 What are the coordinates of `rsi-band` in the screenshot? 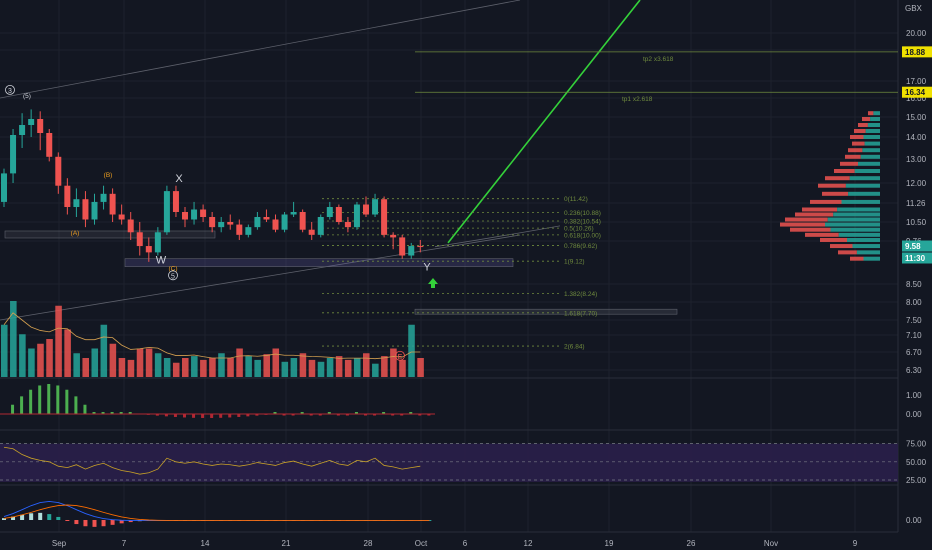 It's located at (449, 462).